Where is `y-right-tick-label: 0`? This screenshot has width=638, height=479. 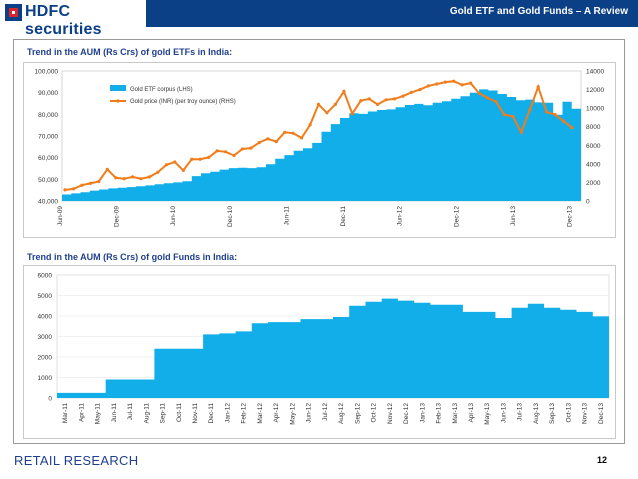 y-right-tick-label: 0 is located at coordinates (588, 202).